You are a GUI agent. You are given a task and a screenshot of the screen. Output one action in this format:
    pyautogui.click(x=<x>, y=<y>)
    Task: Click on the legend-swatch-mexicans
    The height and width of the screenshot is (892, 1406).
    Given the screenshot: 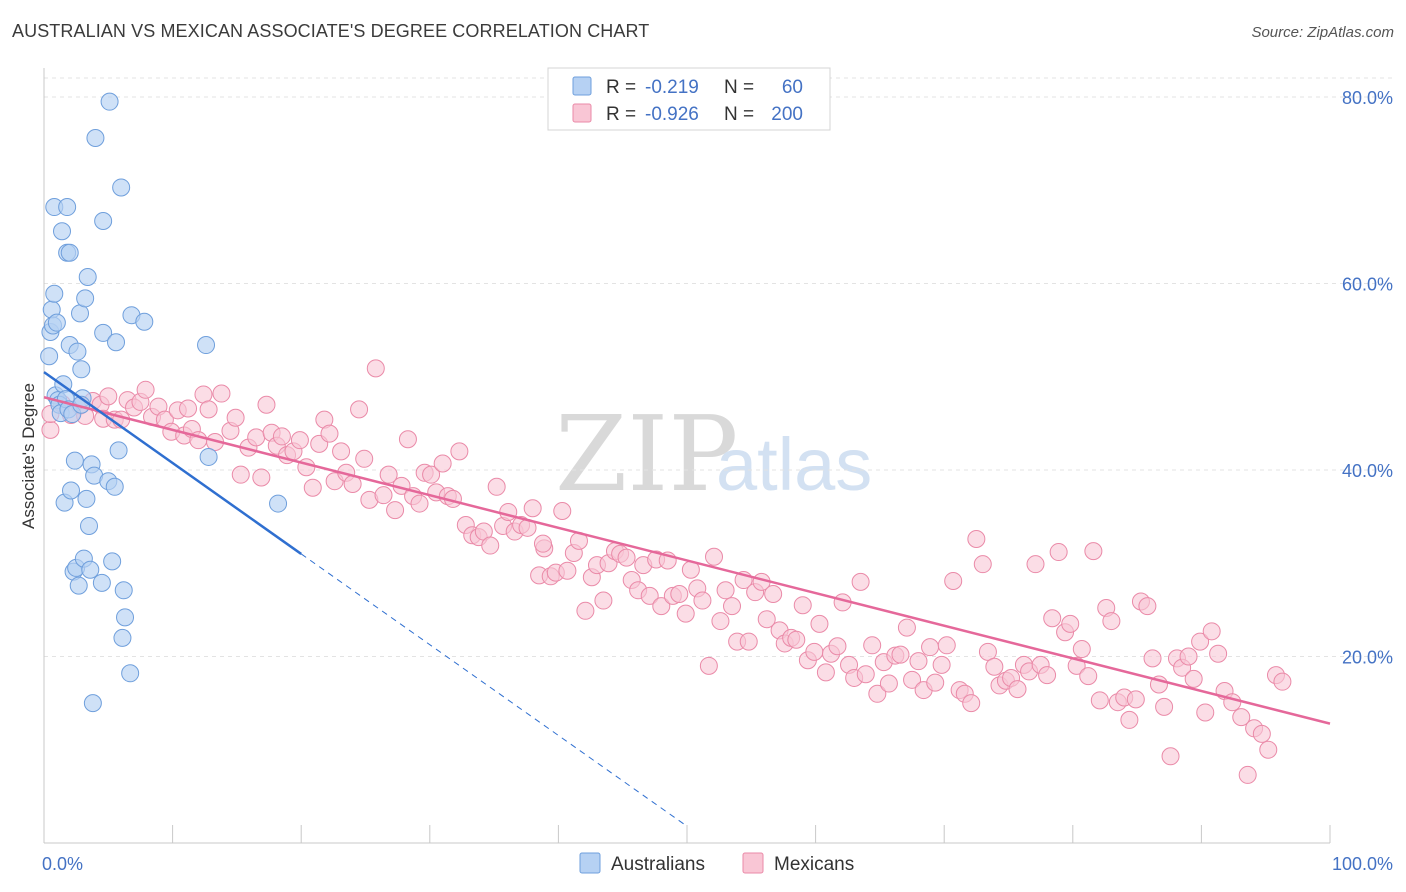 What is the action you would take?
    pyautogui.click(x=582, y=113)
    